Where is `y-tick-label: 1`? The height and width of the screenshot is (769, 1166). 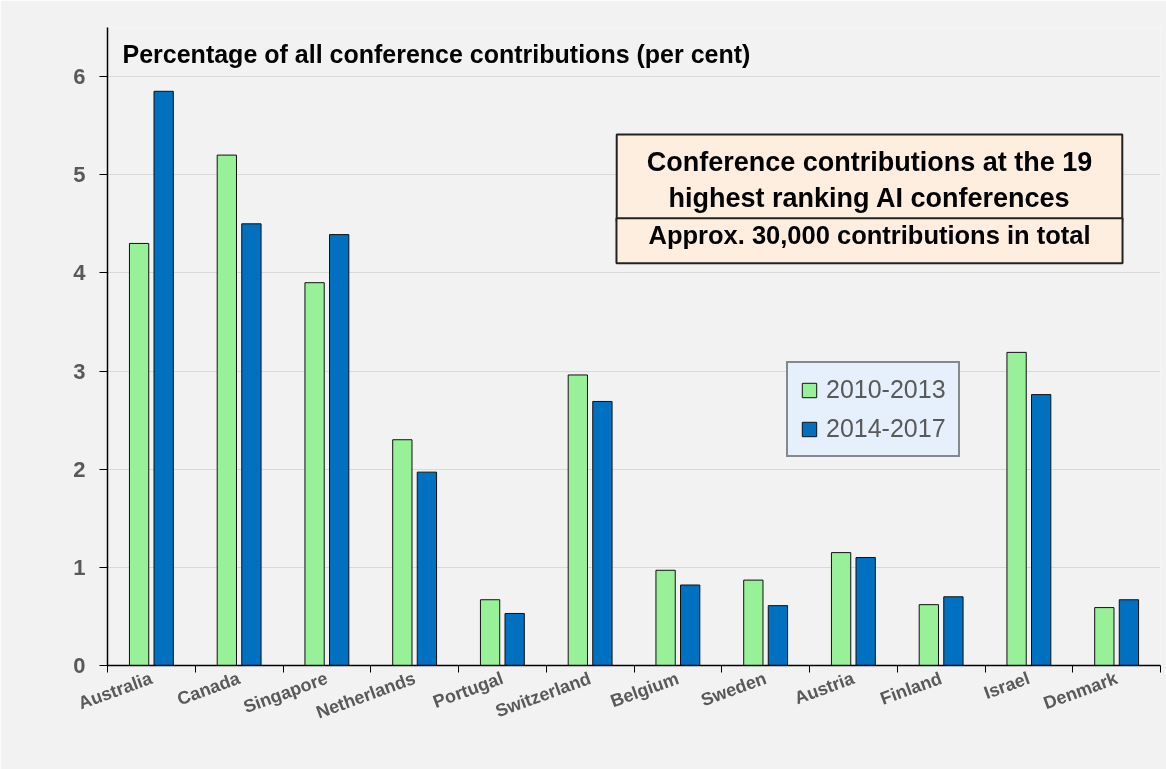
y-tick-label: 1 is located at coordinates (79, 567).